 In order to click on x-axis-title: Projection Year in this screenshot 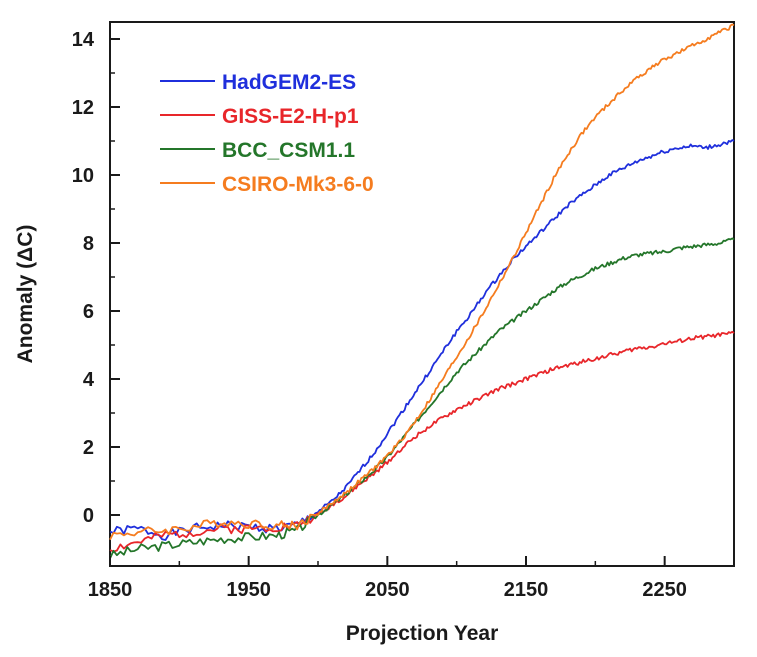, I will do `click(422, 633)`.